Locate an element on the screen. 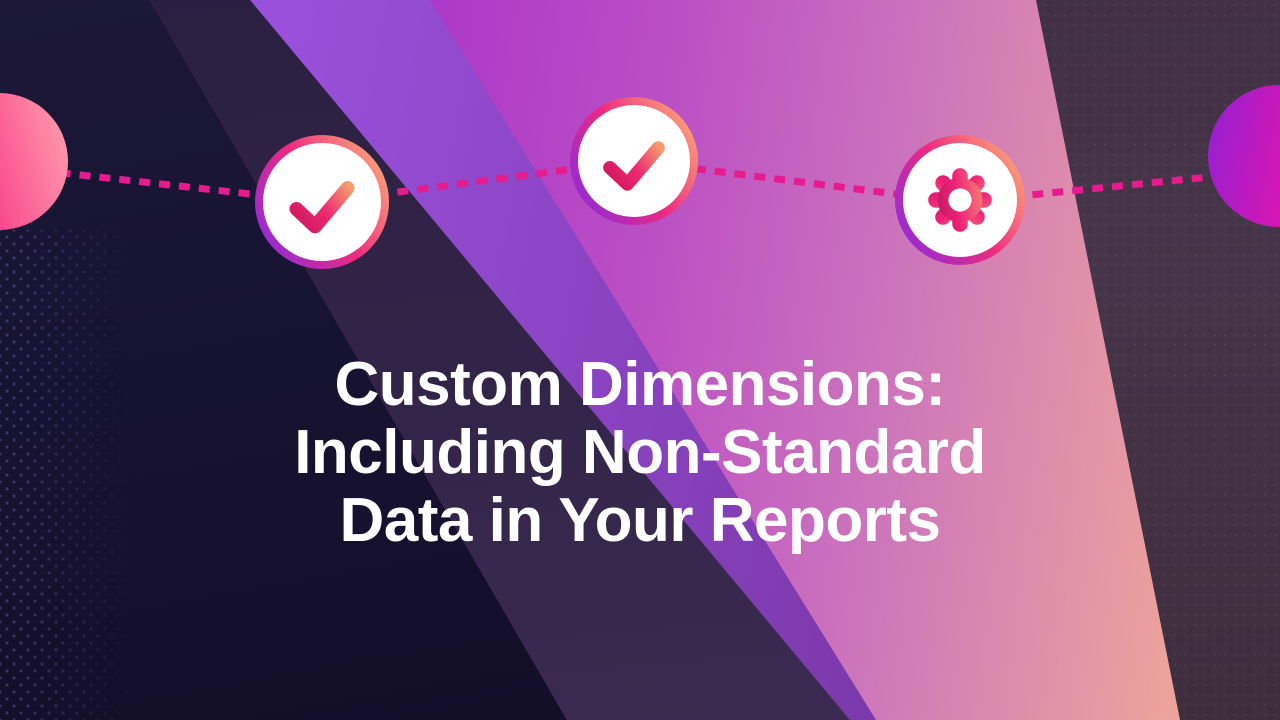 The height and width of the screenshot is (720, 1280). title-line-2: Including Non-Standard is located at coordinates (640, 452).